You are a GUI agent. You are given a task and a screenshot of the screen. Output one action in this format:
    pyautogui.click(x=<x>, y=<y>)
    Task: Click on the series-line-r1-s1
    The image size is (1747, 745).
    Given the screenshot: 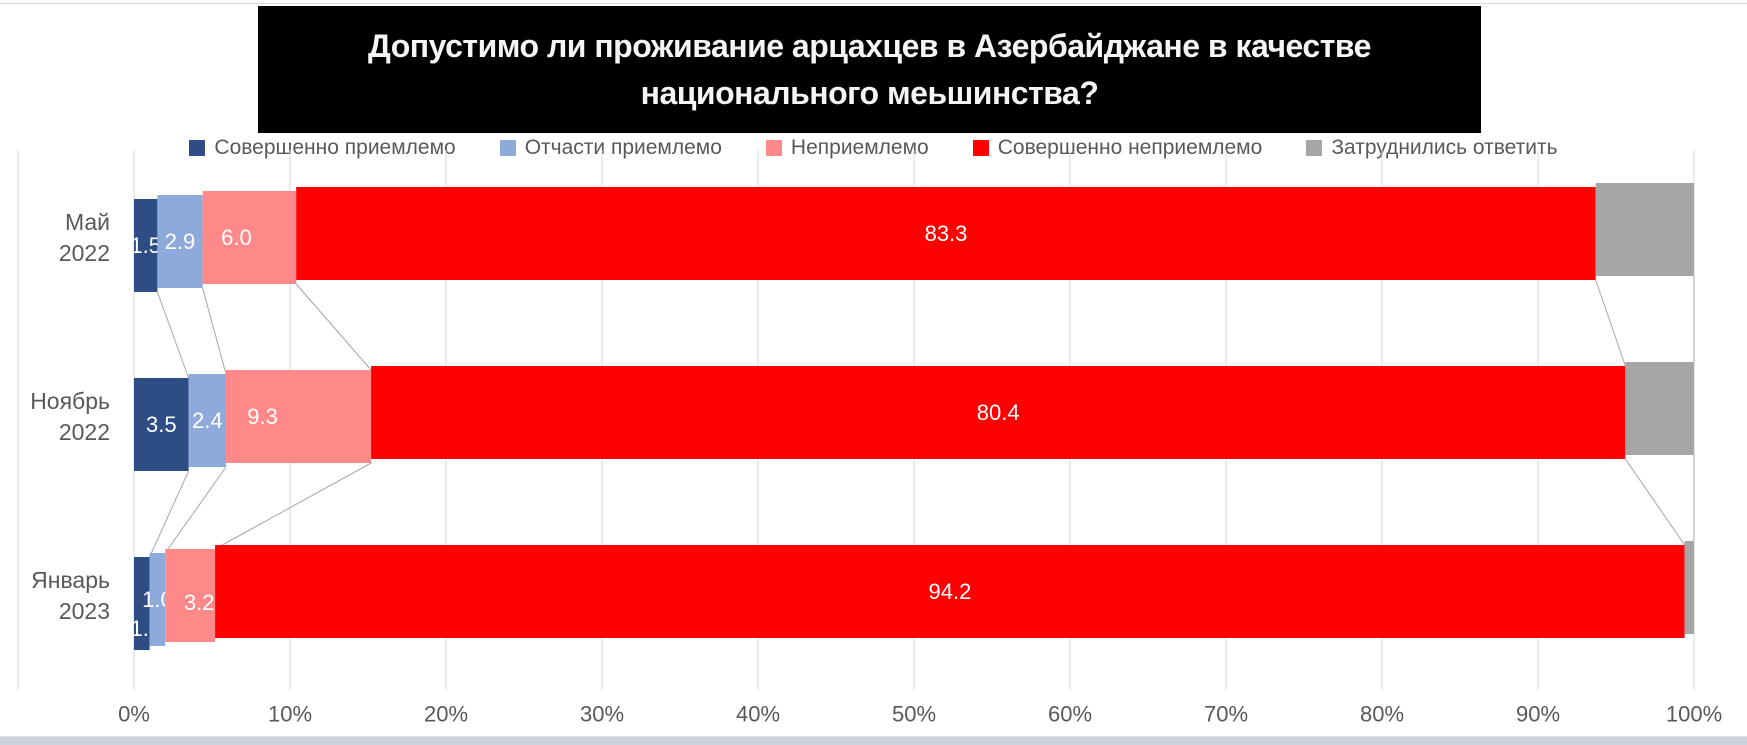 What is the action you would take?
    pyautogui.click(x=195, y=510)
    